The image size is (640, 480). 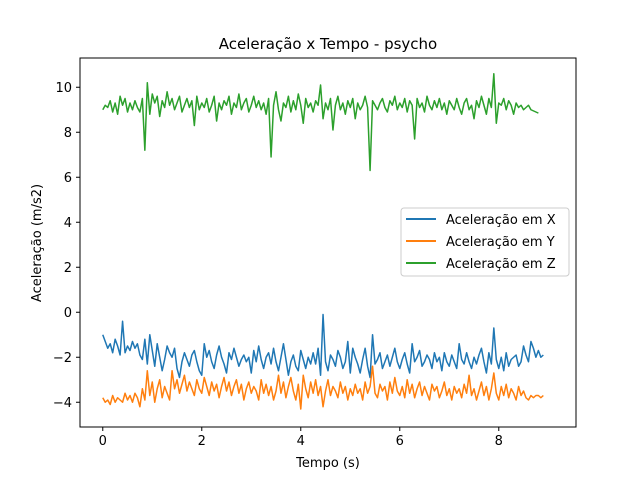 I want to click on x-tick-label: 4, so click(x=301, y=441).